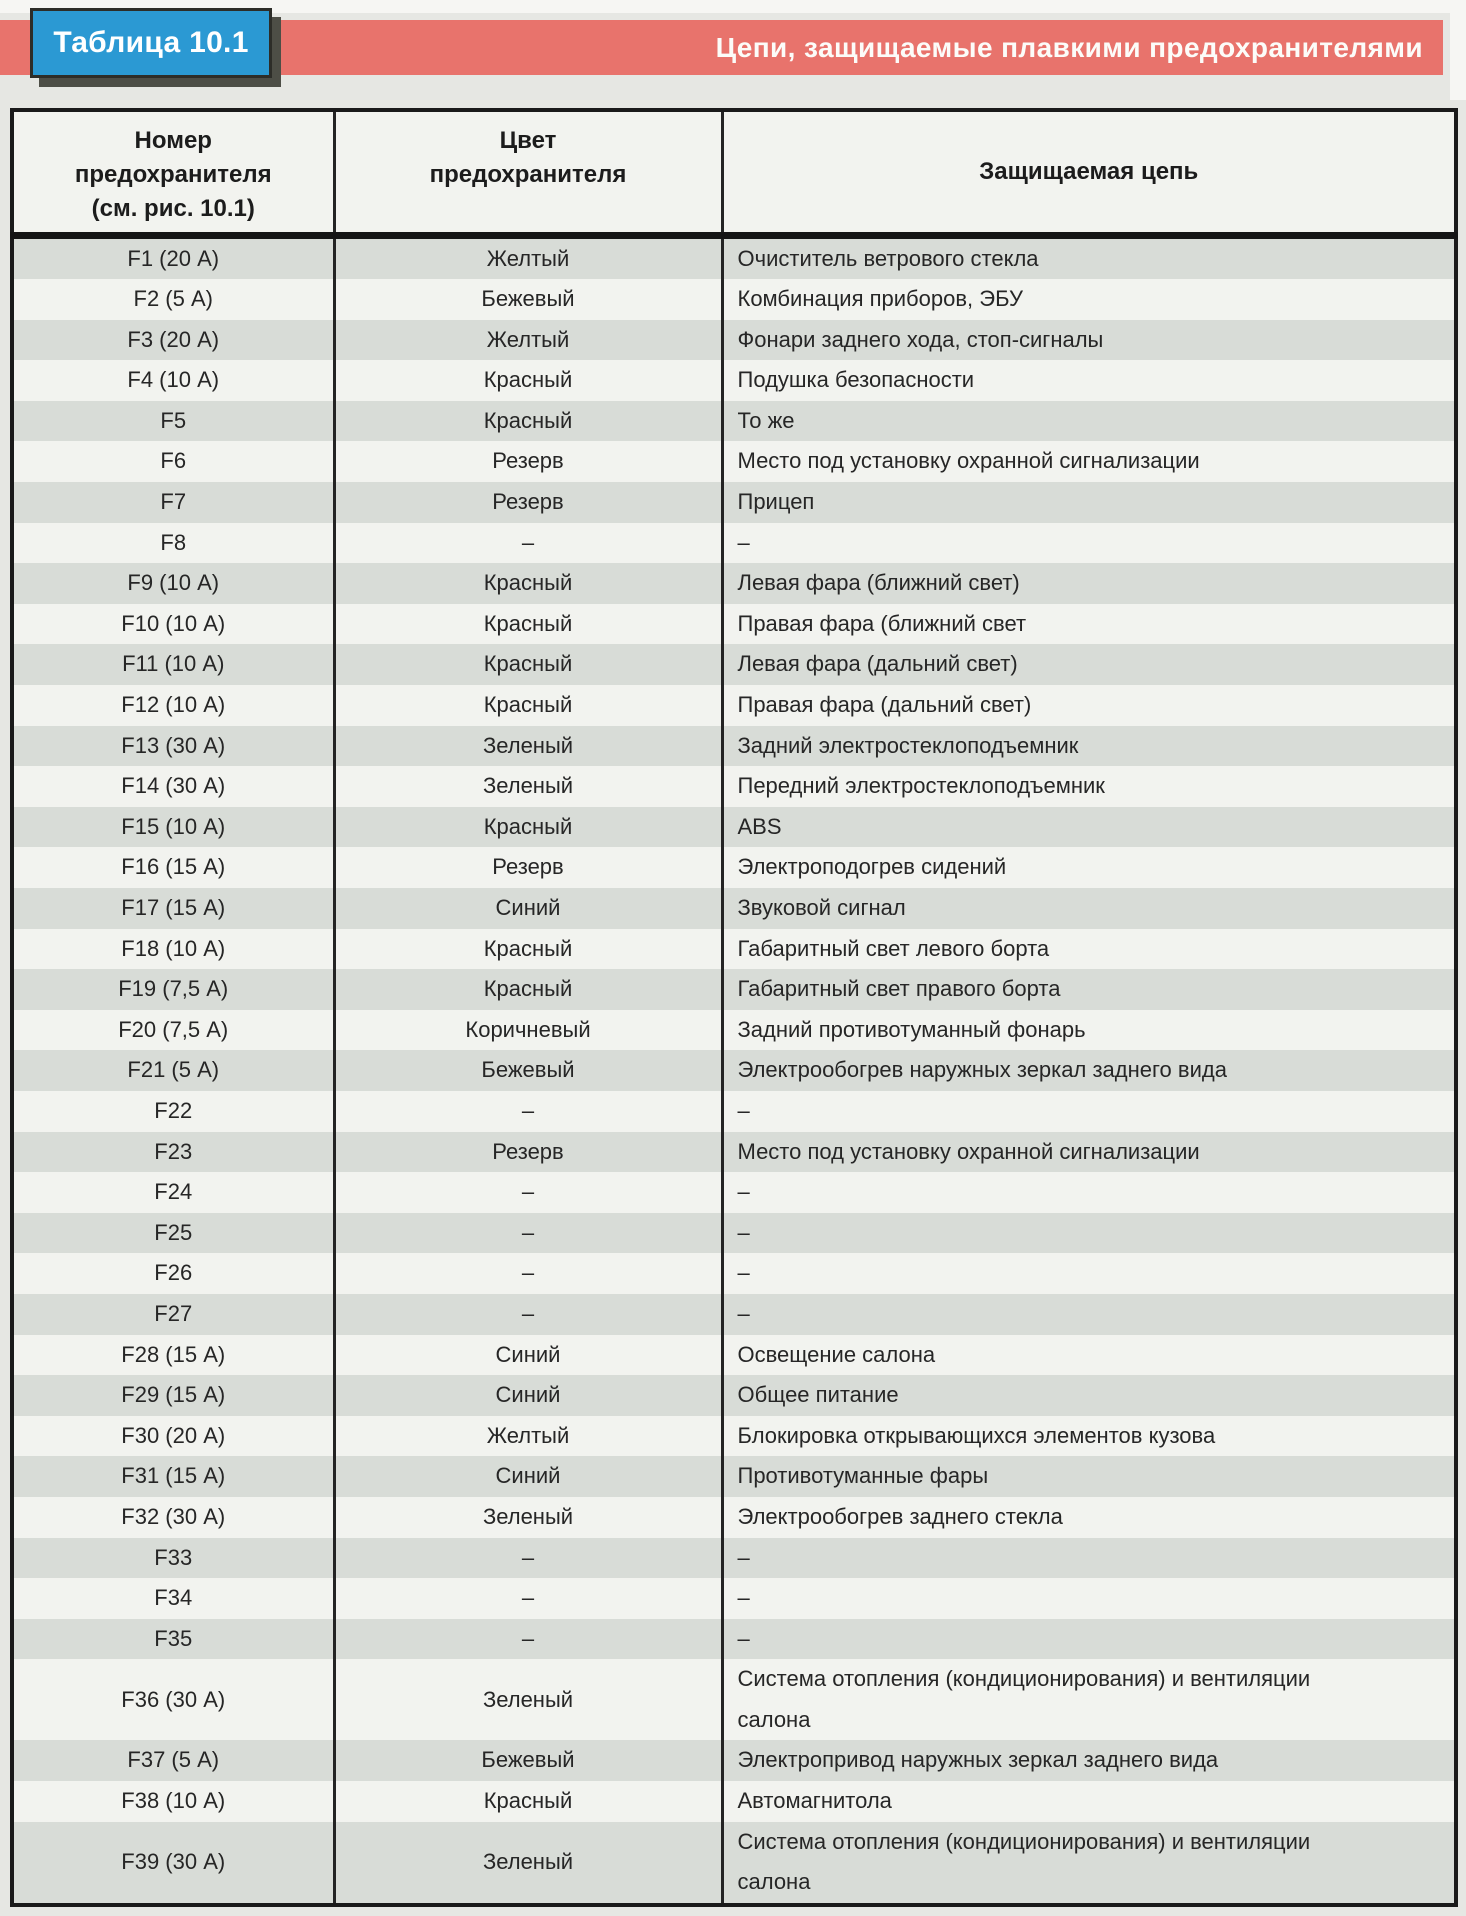  What do you see at coordinates (527, 1030) in the screenshot?
I see `fuse-color: Коричневый` at bounding box center [527, 1030].